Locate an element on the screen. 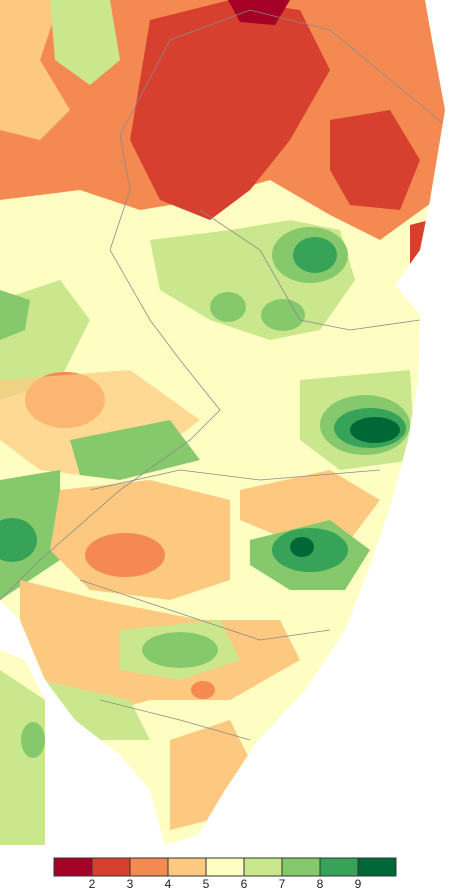 Image resolution: width=449 pixels, height=893 pixels. legend-label: 4 is located at coordinates (168, 884).